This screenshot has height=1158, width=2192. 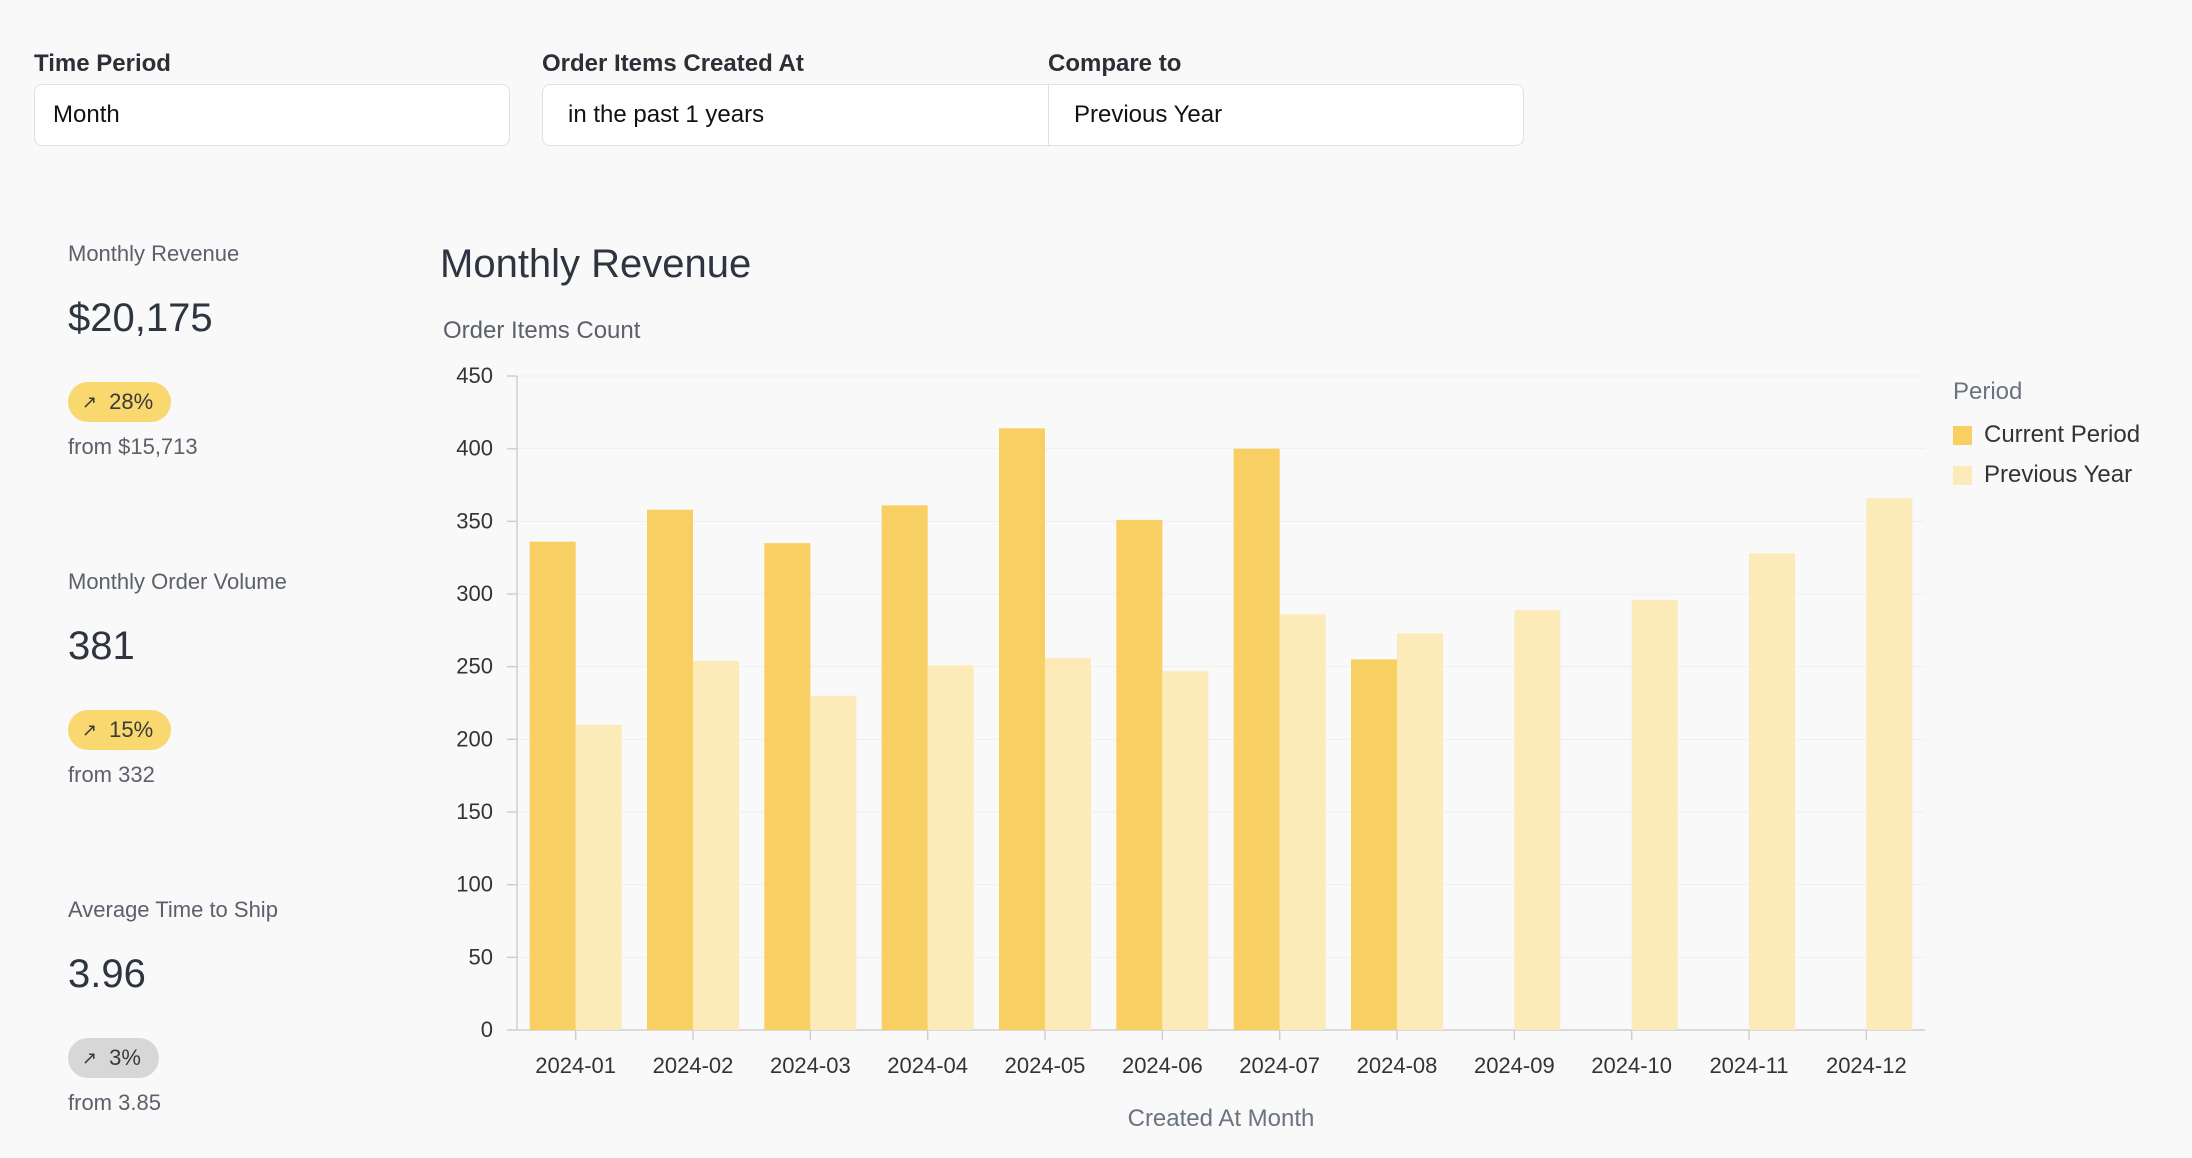 What do you see at coordinates (927, 1065) in the screenshot?
I see `x-tick-label: 2024-04` at bounding box center [927, 1065].